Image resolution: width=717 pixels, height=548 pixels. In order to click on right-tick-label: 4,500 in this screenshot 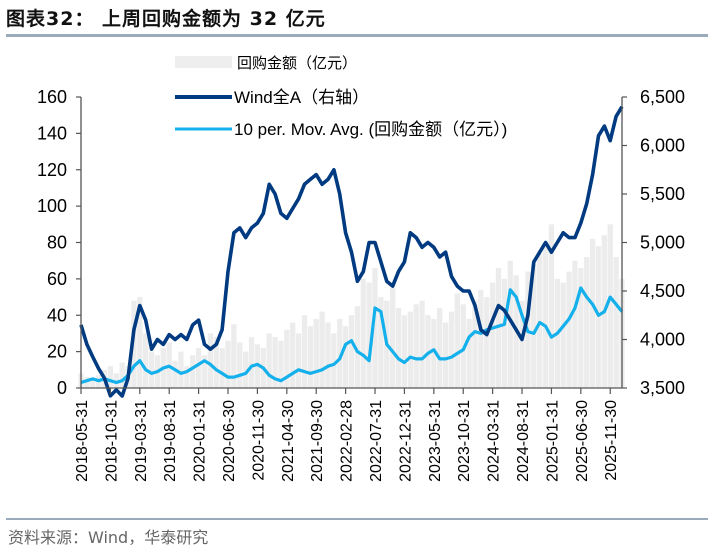, I will do `click(662, 291)`.